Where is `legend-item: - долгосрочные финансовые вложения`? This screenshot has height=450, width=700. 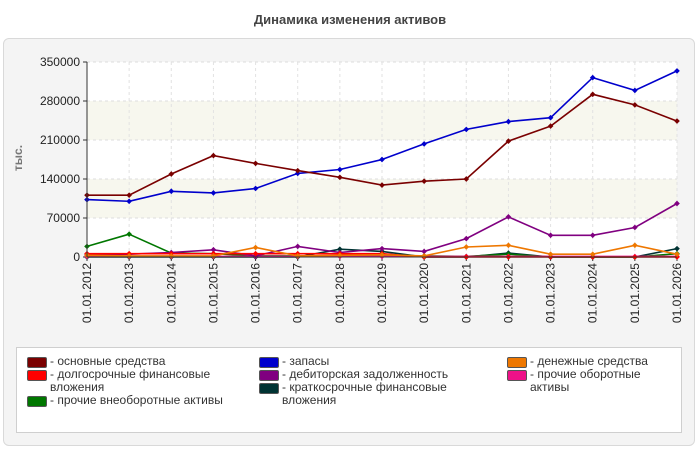
legend-item: - долгосрочные финансовые вложения is located at coordinates (139, 381).